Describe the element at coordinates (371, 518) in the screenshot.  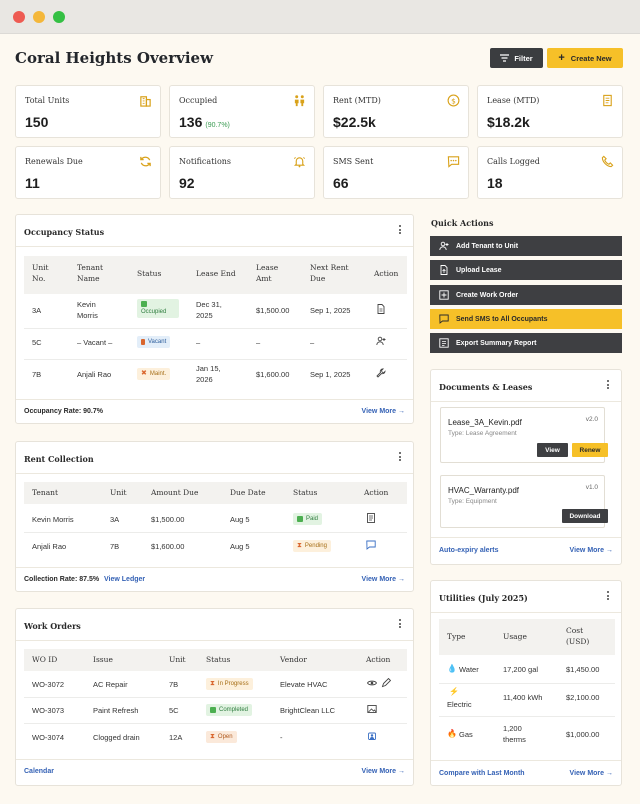
I see `receipt-icon` at that location.